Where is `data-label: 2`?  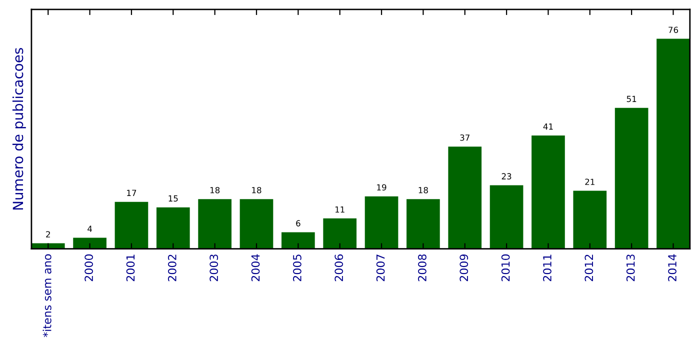
data-label: 2 is located at coordinates (48, 234).